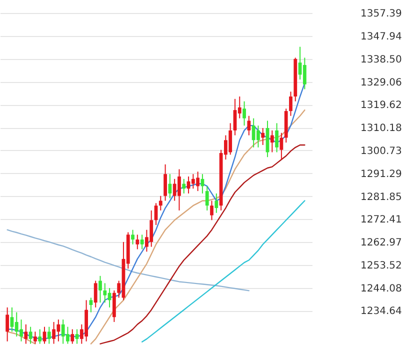 This screenshot has height=345, width=414. What do you see at coordinates (381, 14) in the screenshot?
I see `y-tick-label: 1357.39` at bounding box center [381, 14].